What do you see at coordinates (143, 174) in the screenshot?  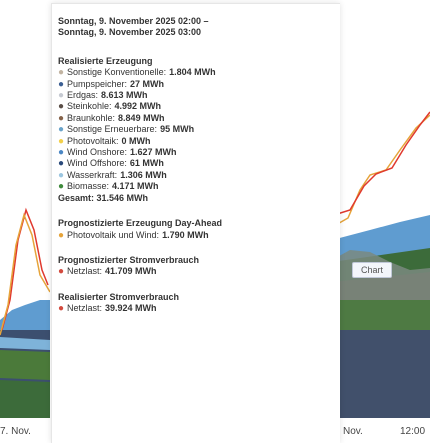 I see `series-value: 1.306 MWh` at bounding box center [143, 174].